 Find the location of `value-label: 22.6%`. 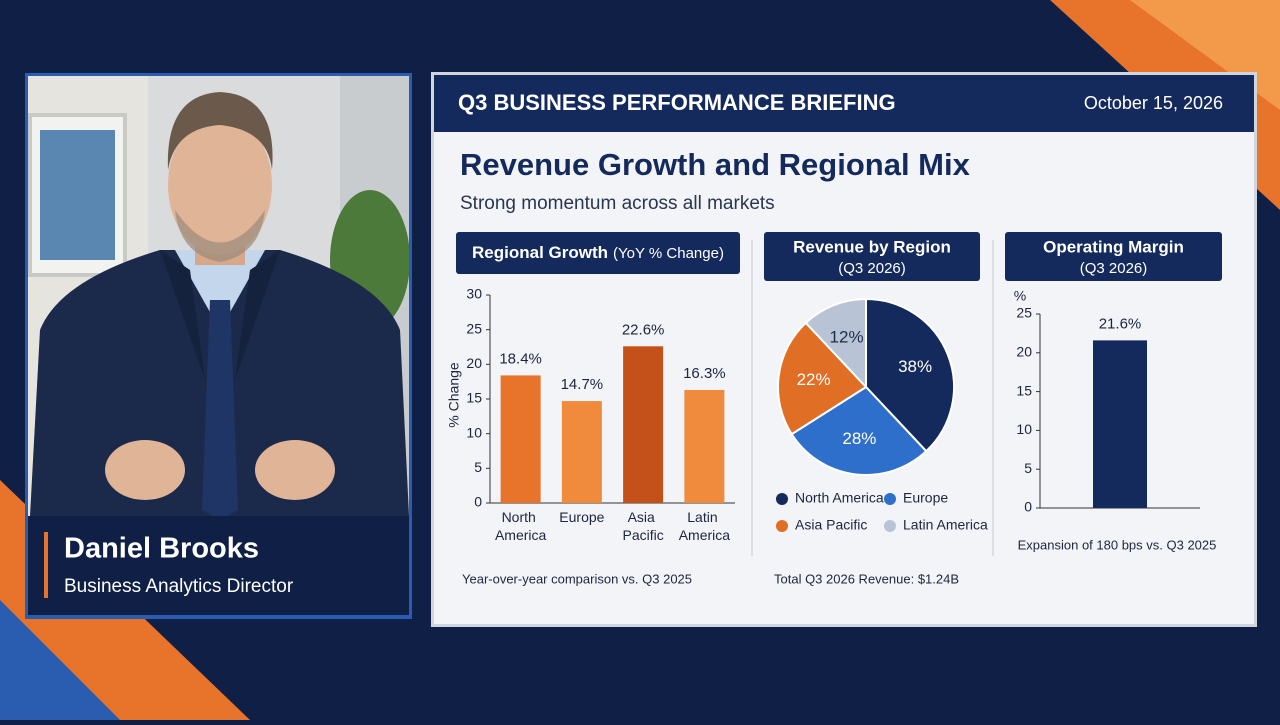

value-label: 22.6% is located at coordinates (643, 329).